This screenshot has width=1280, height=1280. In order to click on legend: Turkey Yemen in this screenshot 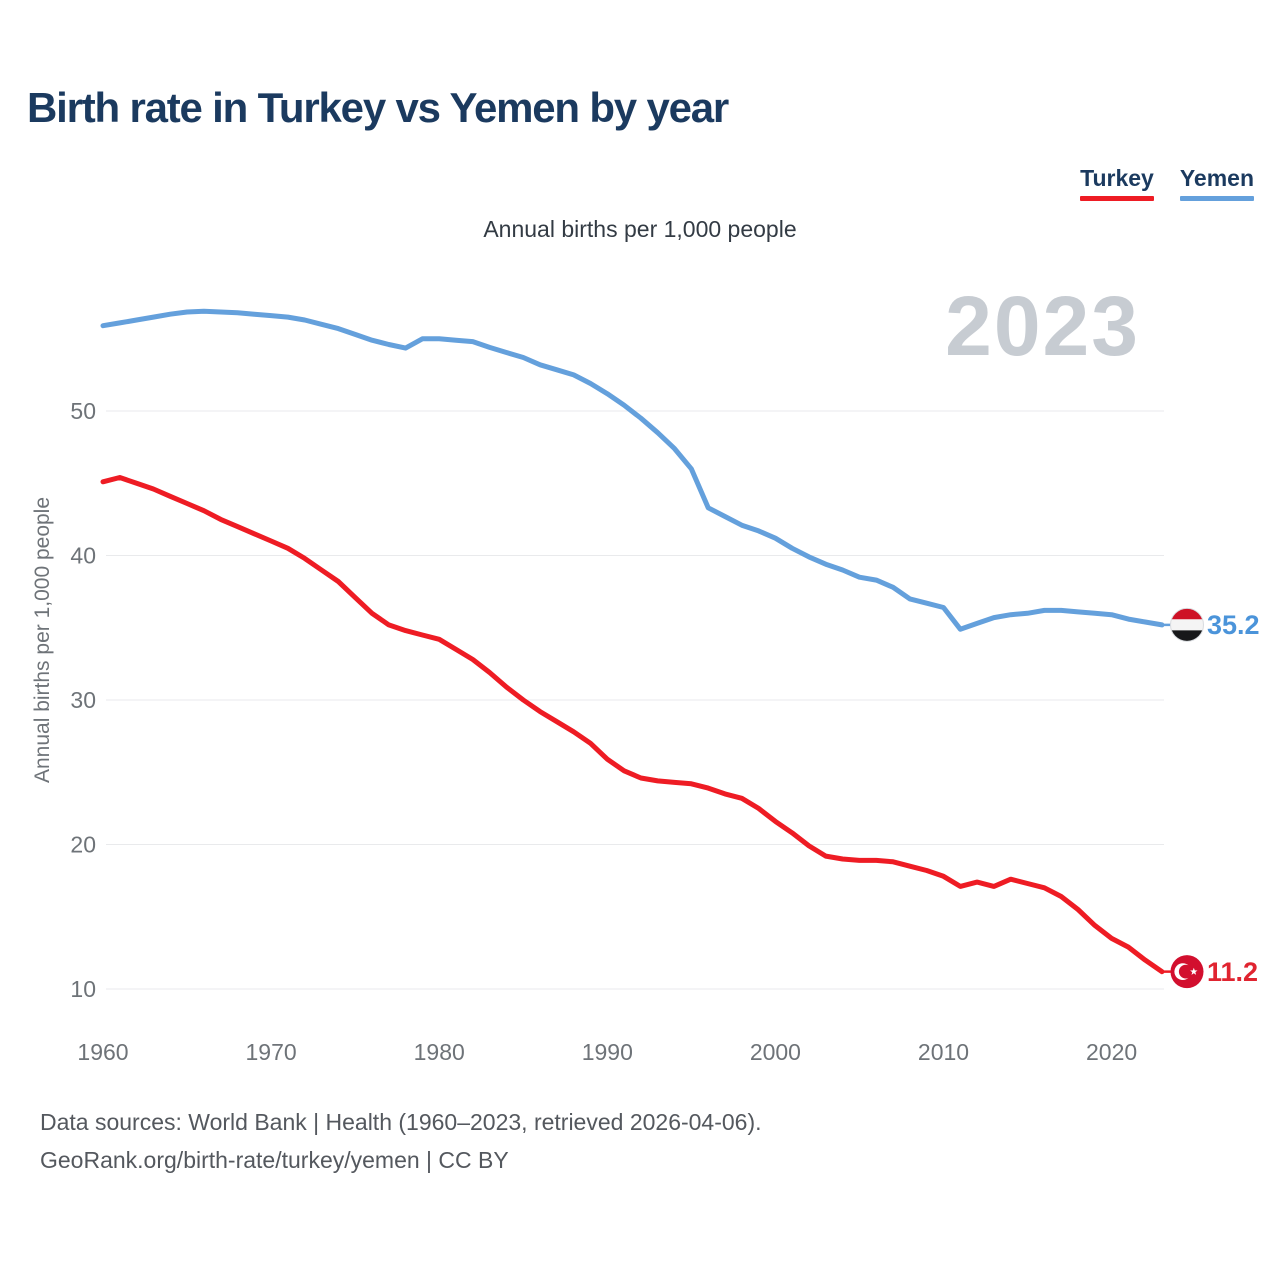, I will do `click(1167, 183)`.